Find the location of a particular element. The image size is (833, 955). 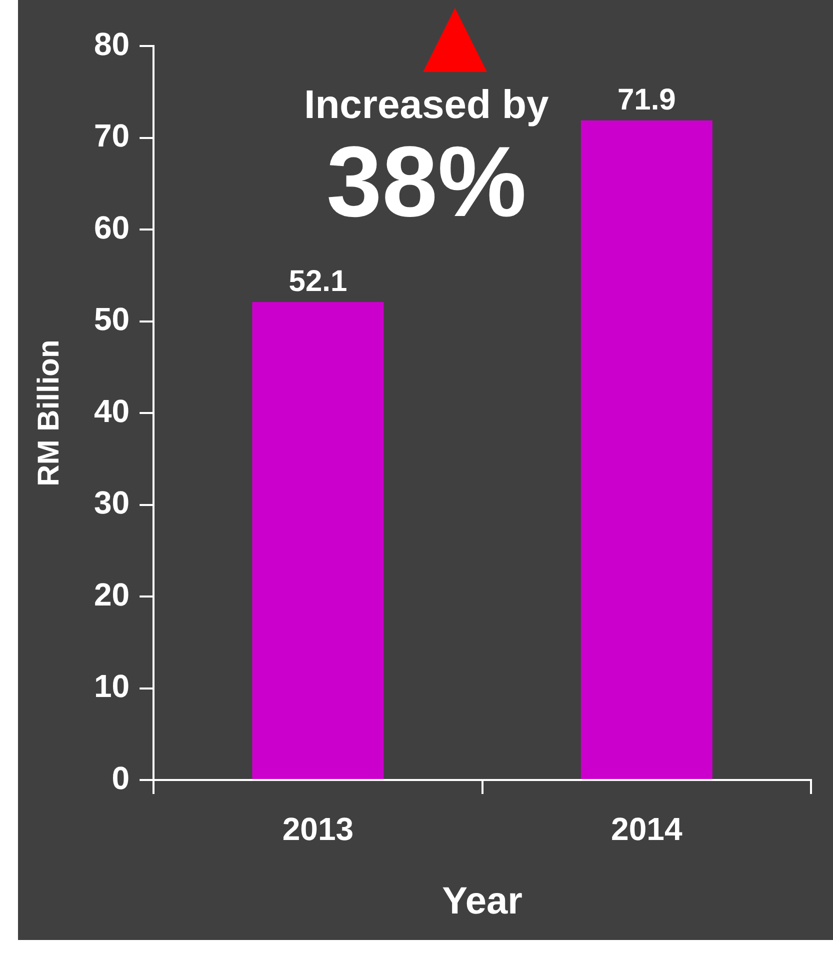

y-axis-title: RM Billion is located at coordinates (49, 413).